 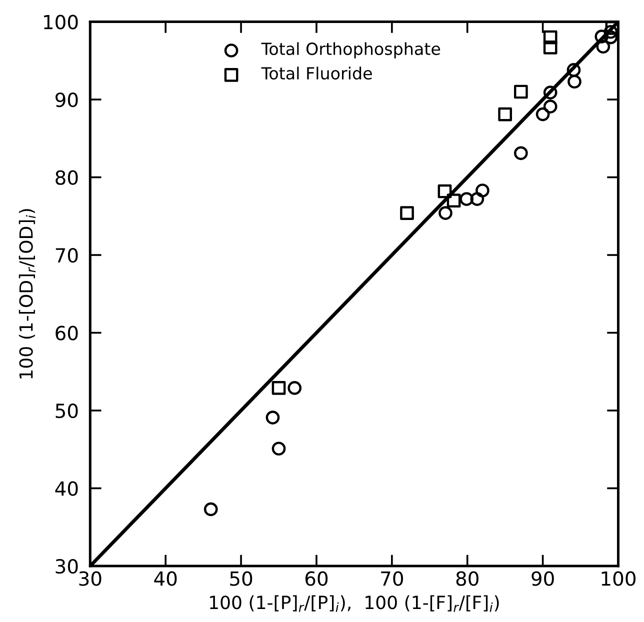 I want to click on y-tick-label: 70, so click(x=67, y=255).